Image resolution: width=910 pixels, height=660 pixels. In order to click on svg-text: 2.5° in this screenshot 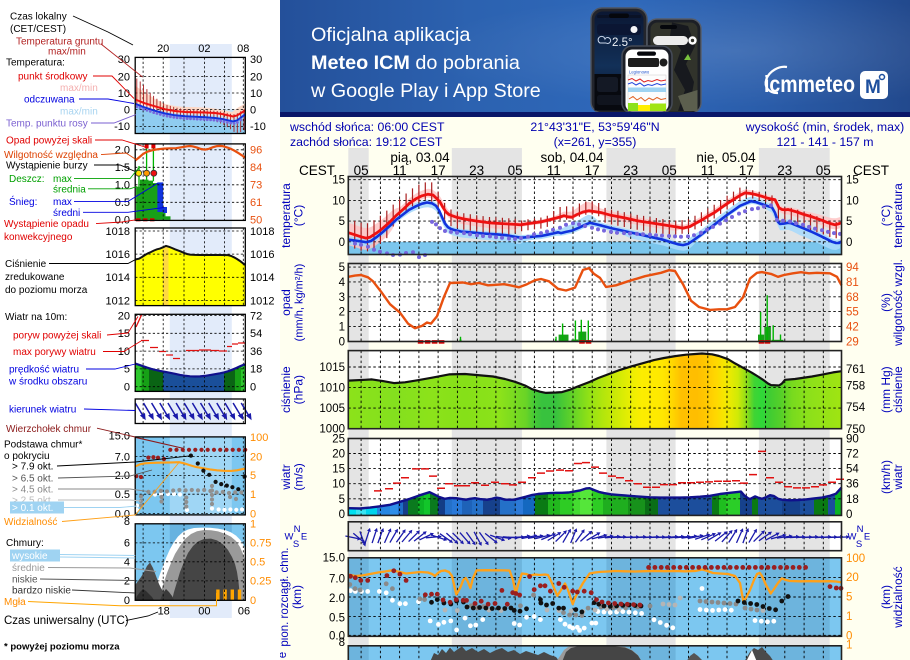, I will do `click(622, 43)`.